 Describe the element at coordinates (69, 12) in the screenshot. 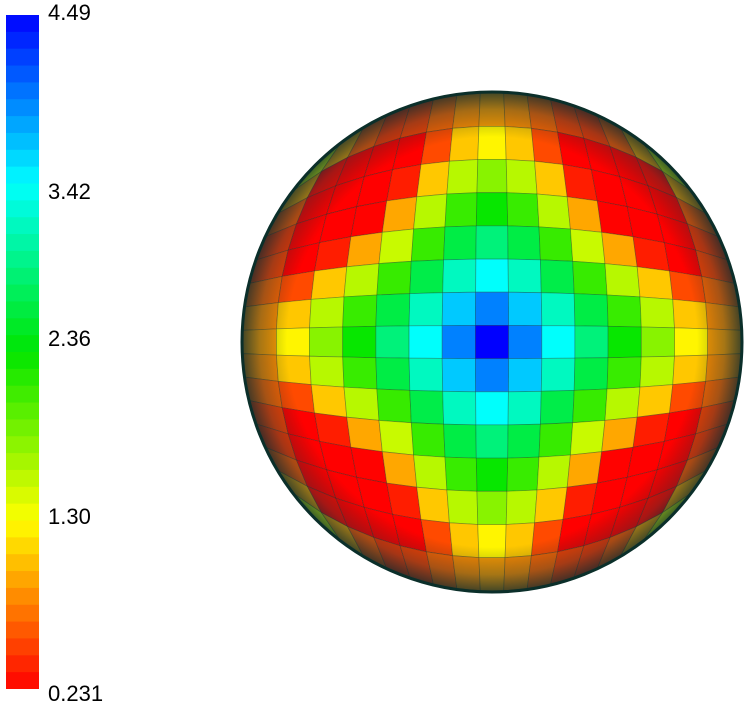

I see `legend-tick-max: 4.49` at that location.